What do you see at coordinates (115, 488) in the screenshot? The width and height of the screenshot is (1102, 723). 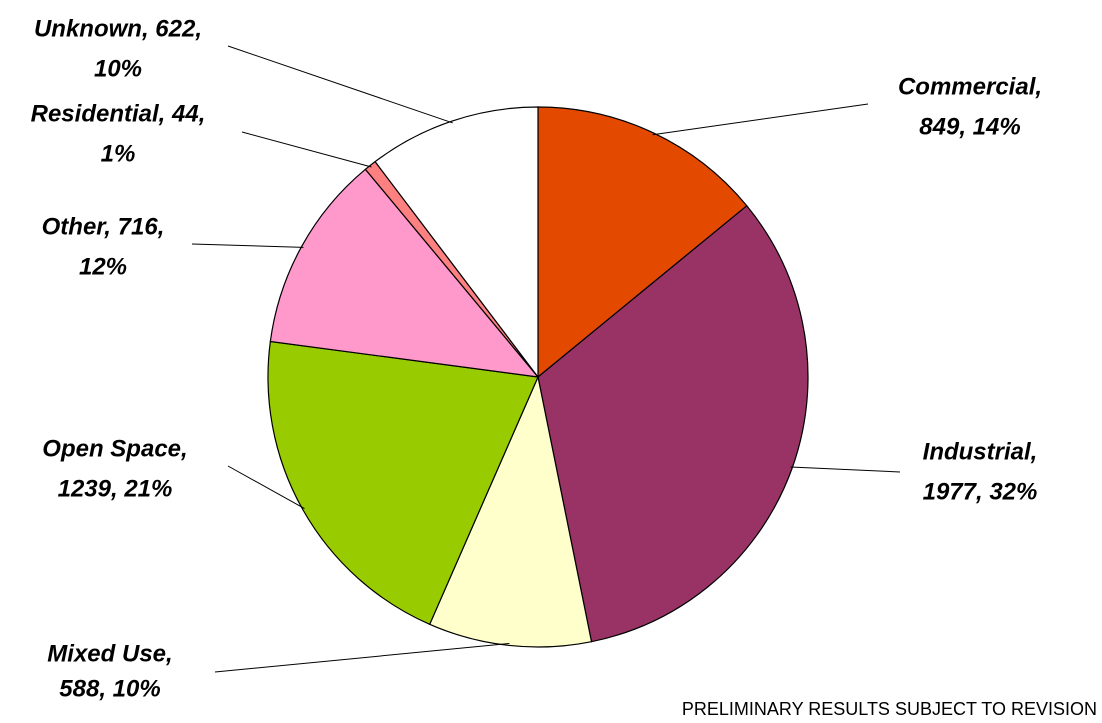 I see `slice-label: 1239, 21%` at bounding box center [115, 488].